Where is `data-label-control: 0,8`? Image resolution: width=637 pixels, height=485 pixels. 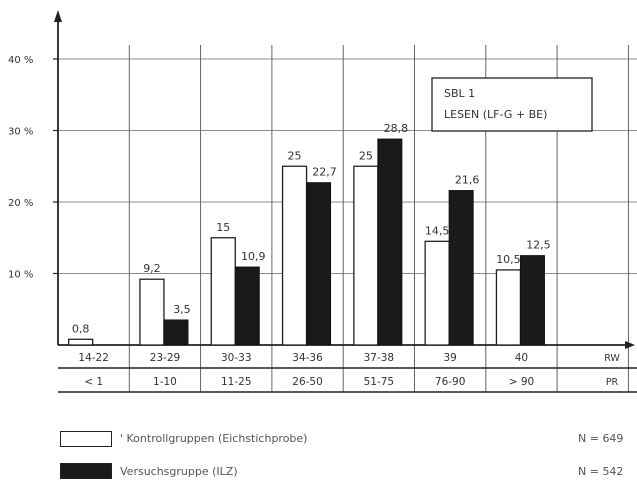
data-label-control: 0,8 is located at coordinates (81, 328).